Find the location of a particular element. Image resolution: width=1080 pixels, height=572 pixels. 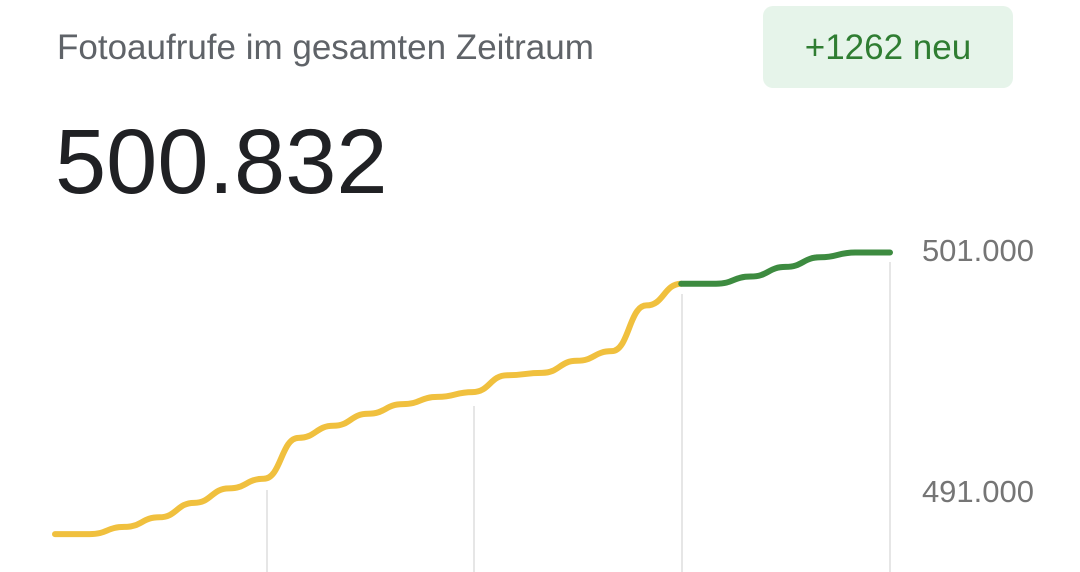

y-tick-label: 501.000 is located at coordinates (978, 250).